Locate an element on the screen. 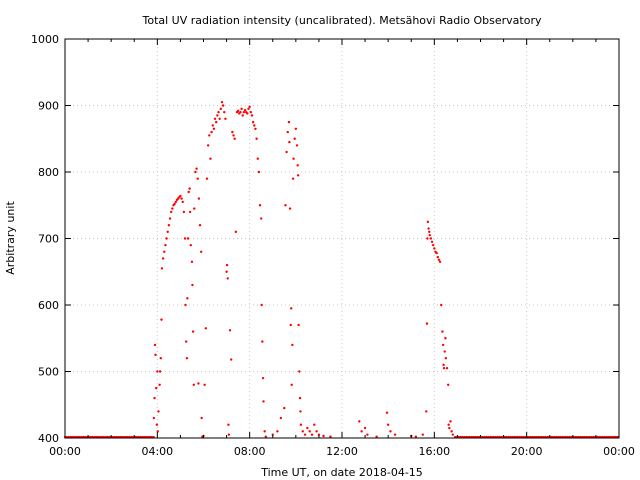 This screenshot has height=480, width=640. x-tick-label: 00:00 is located at coordinates (619, 451).